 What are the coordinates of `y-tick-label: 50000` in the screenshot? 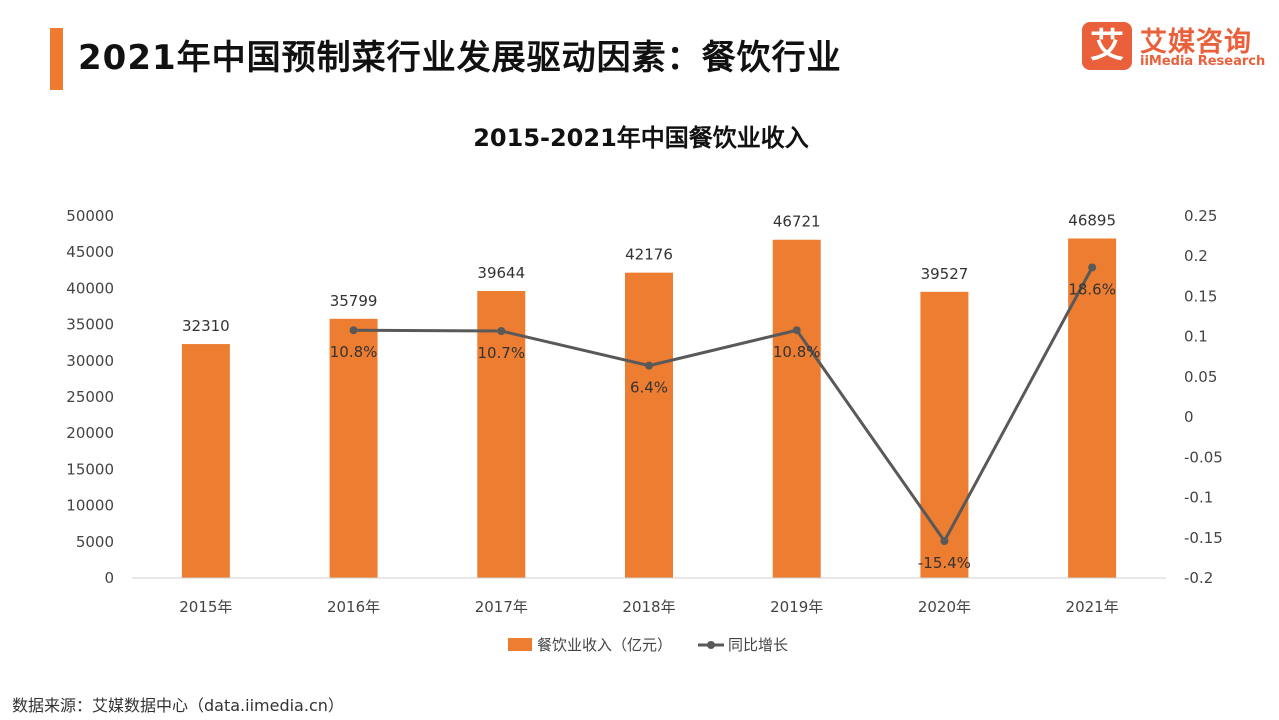 It's located at (90, 216).